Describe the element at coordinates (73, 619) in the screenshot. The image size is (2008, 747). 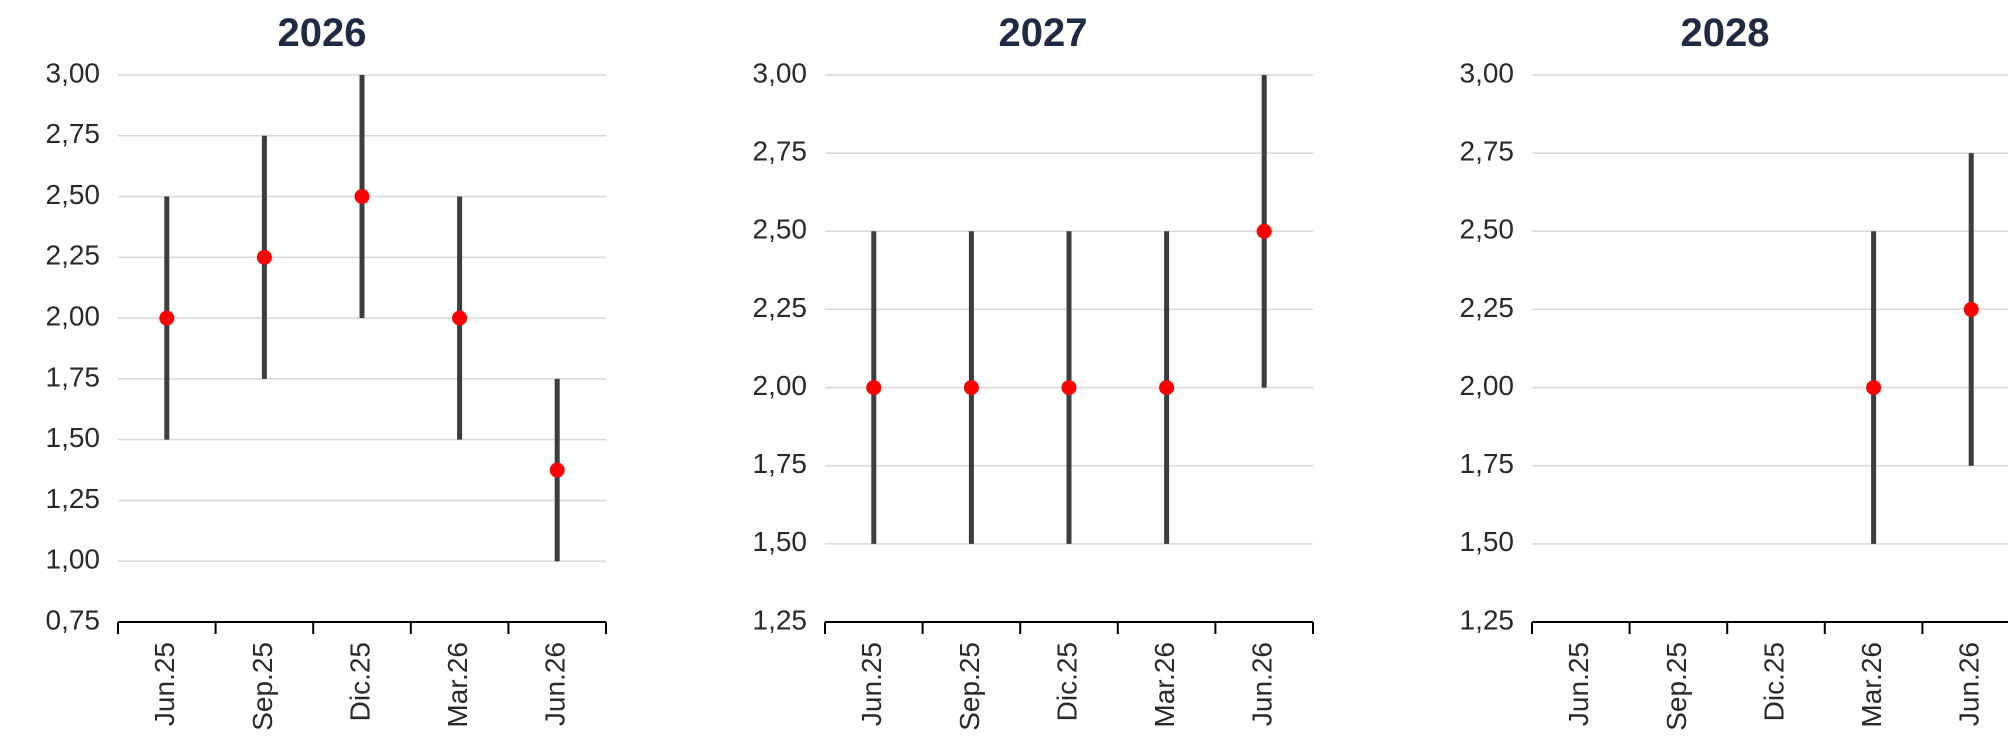
I see `y-tick-label: 0,75` at that location.